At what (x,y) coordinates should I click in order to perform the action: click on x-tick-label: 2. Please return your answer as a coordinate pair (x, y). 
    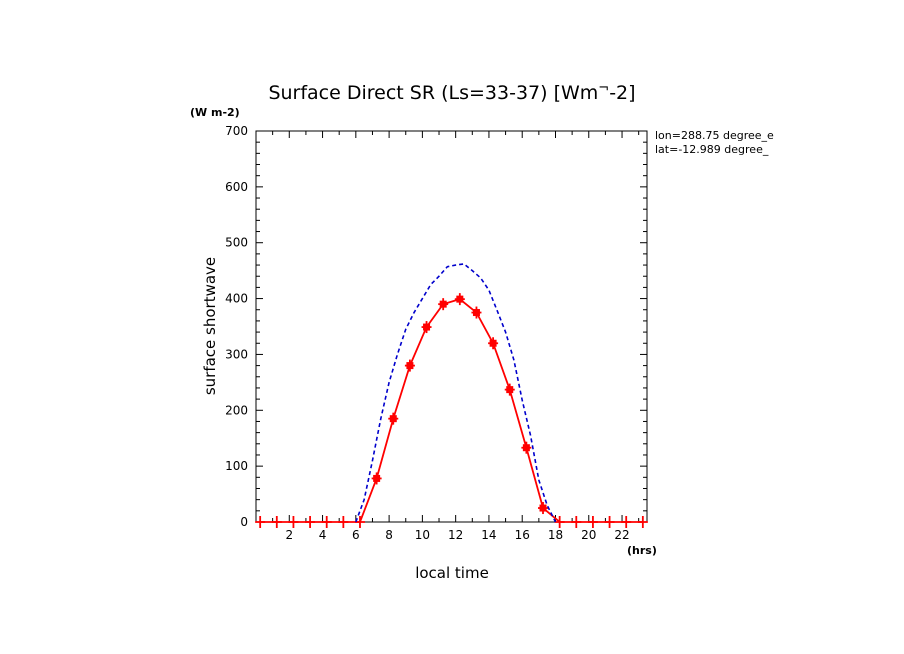
    Looking at the image, I should click on (289, 535).